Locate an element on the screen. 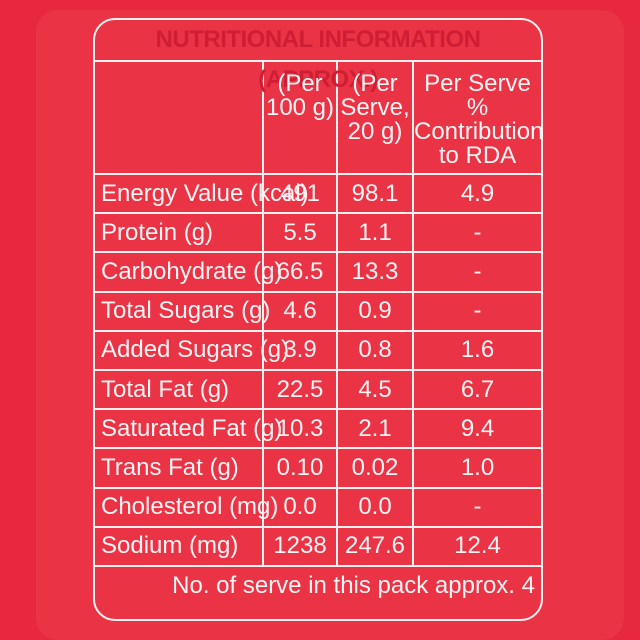  per-100g-value: 491 is located at coordinates (300, 193).